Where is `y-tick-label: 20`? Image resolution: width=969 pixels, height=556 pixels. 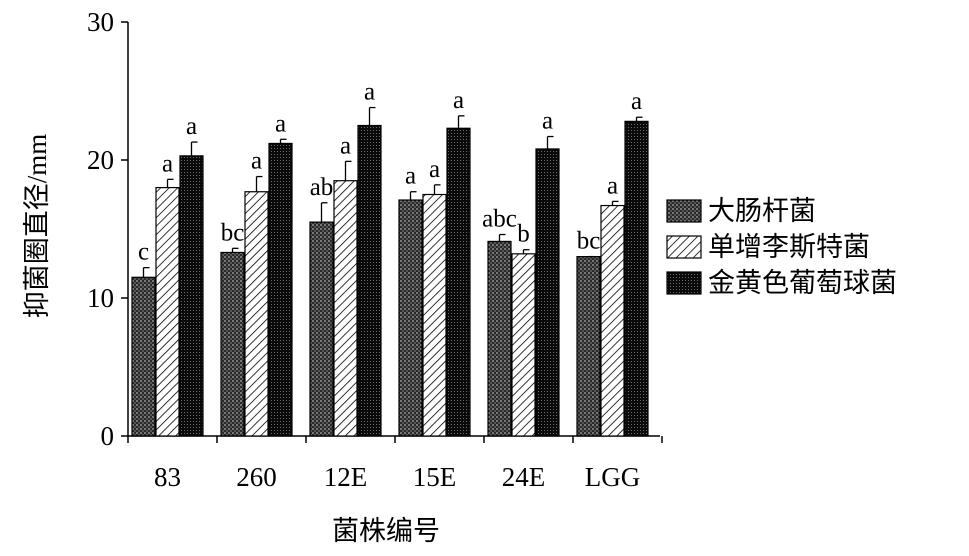
y-tick-label: 20 is located at coordinates (100, 160).